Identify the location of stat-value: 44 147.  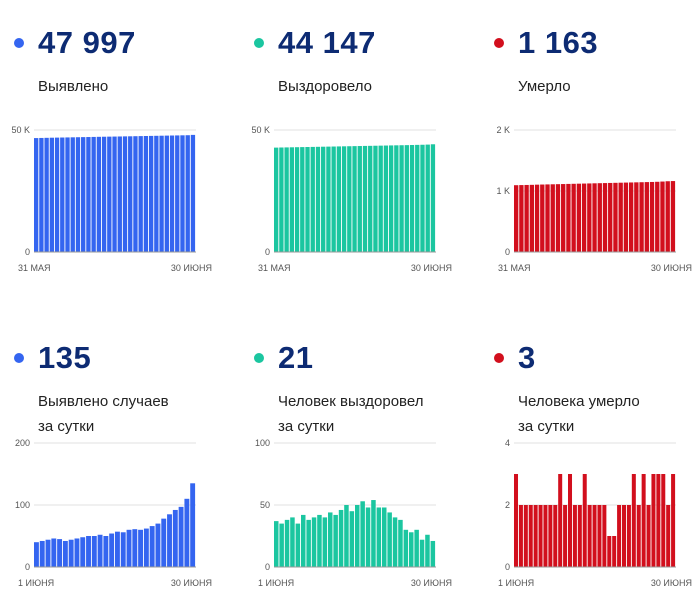
(327, 42).